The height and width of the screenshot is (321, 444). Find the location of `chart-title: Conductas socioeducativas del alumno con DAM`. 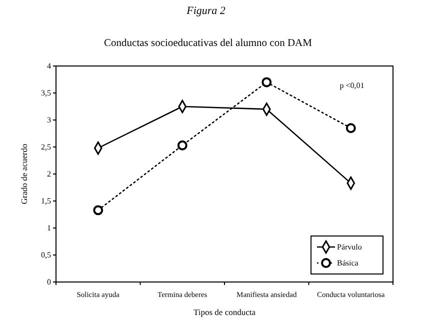

chart-title: Conductas socioeducativas del alumno con DAM is located at coordinates (208, 43).